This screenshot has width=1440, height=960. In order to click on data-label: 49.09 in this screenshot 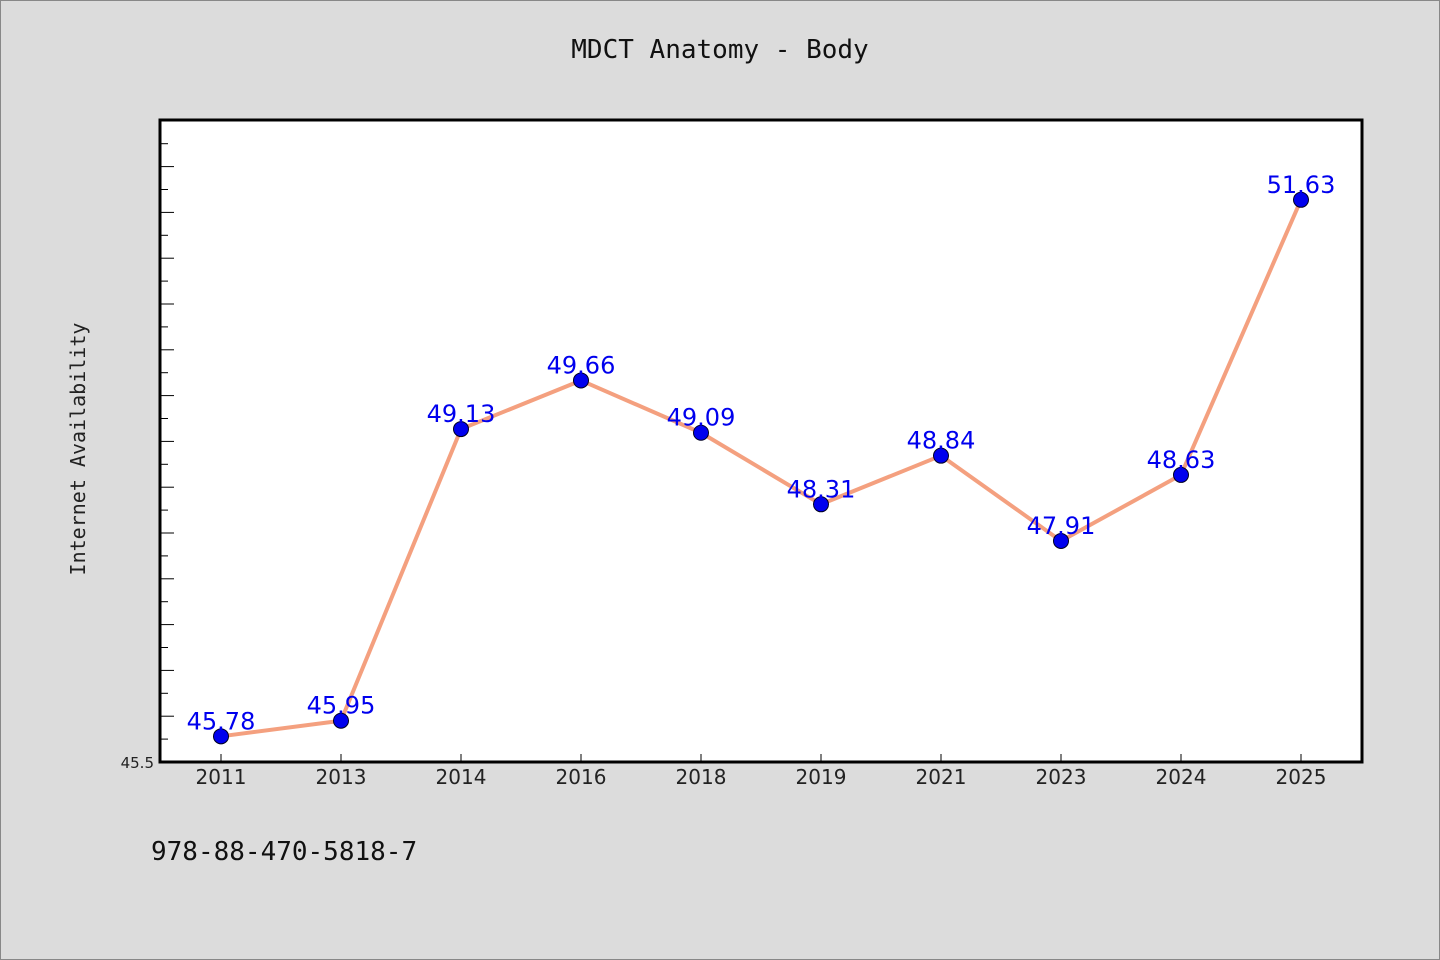, I will do `click(701, 418)`.